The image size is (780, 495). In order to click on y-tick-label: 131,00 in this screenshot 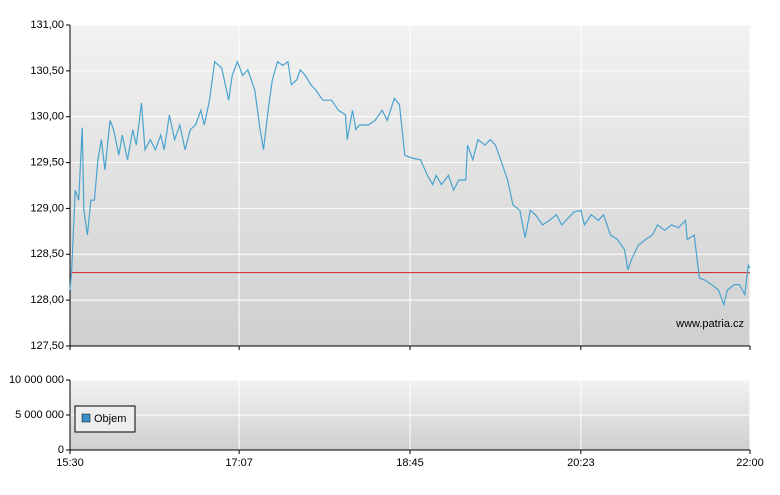, I will do `click(47, 25)`.